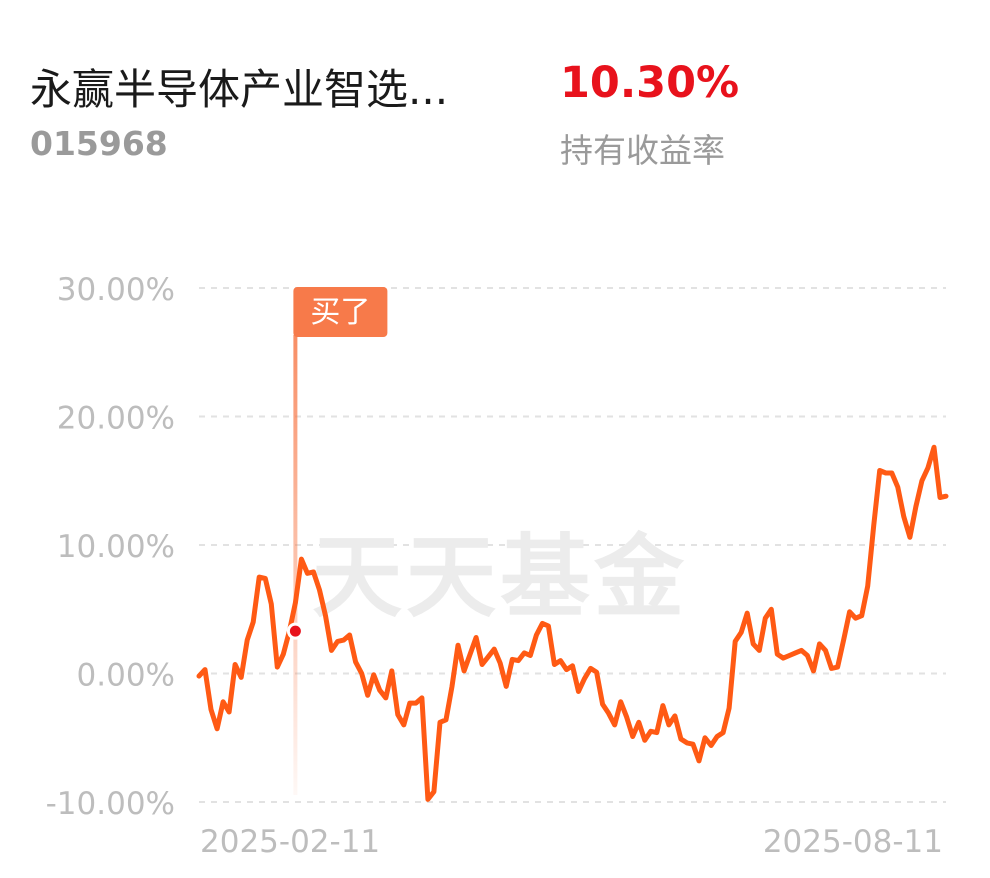 This screenshot has width=990, height=878. I want to click on buy-marker-line, so click(295, 565).